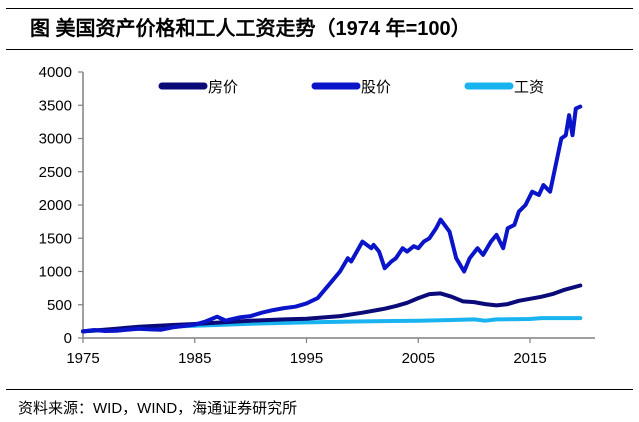 This screenshot has height=422, width=639. Describe the element at coordinates (55, 205) in the screenshot. I see `y-tick-label: 2000` at that location.